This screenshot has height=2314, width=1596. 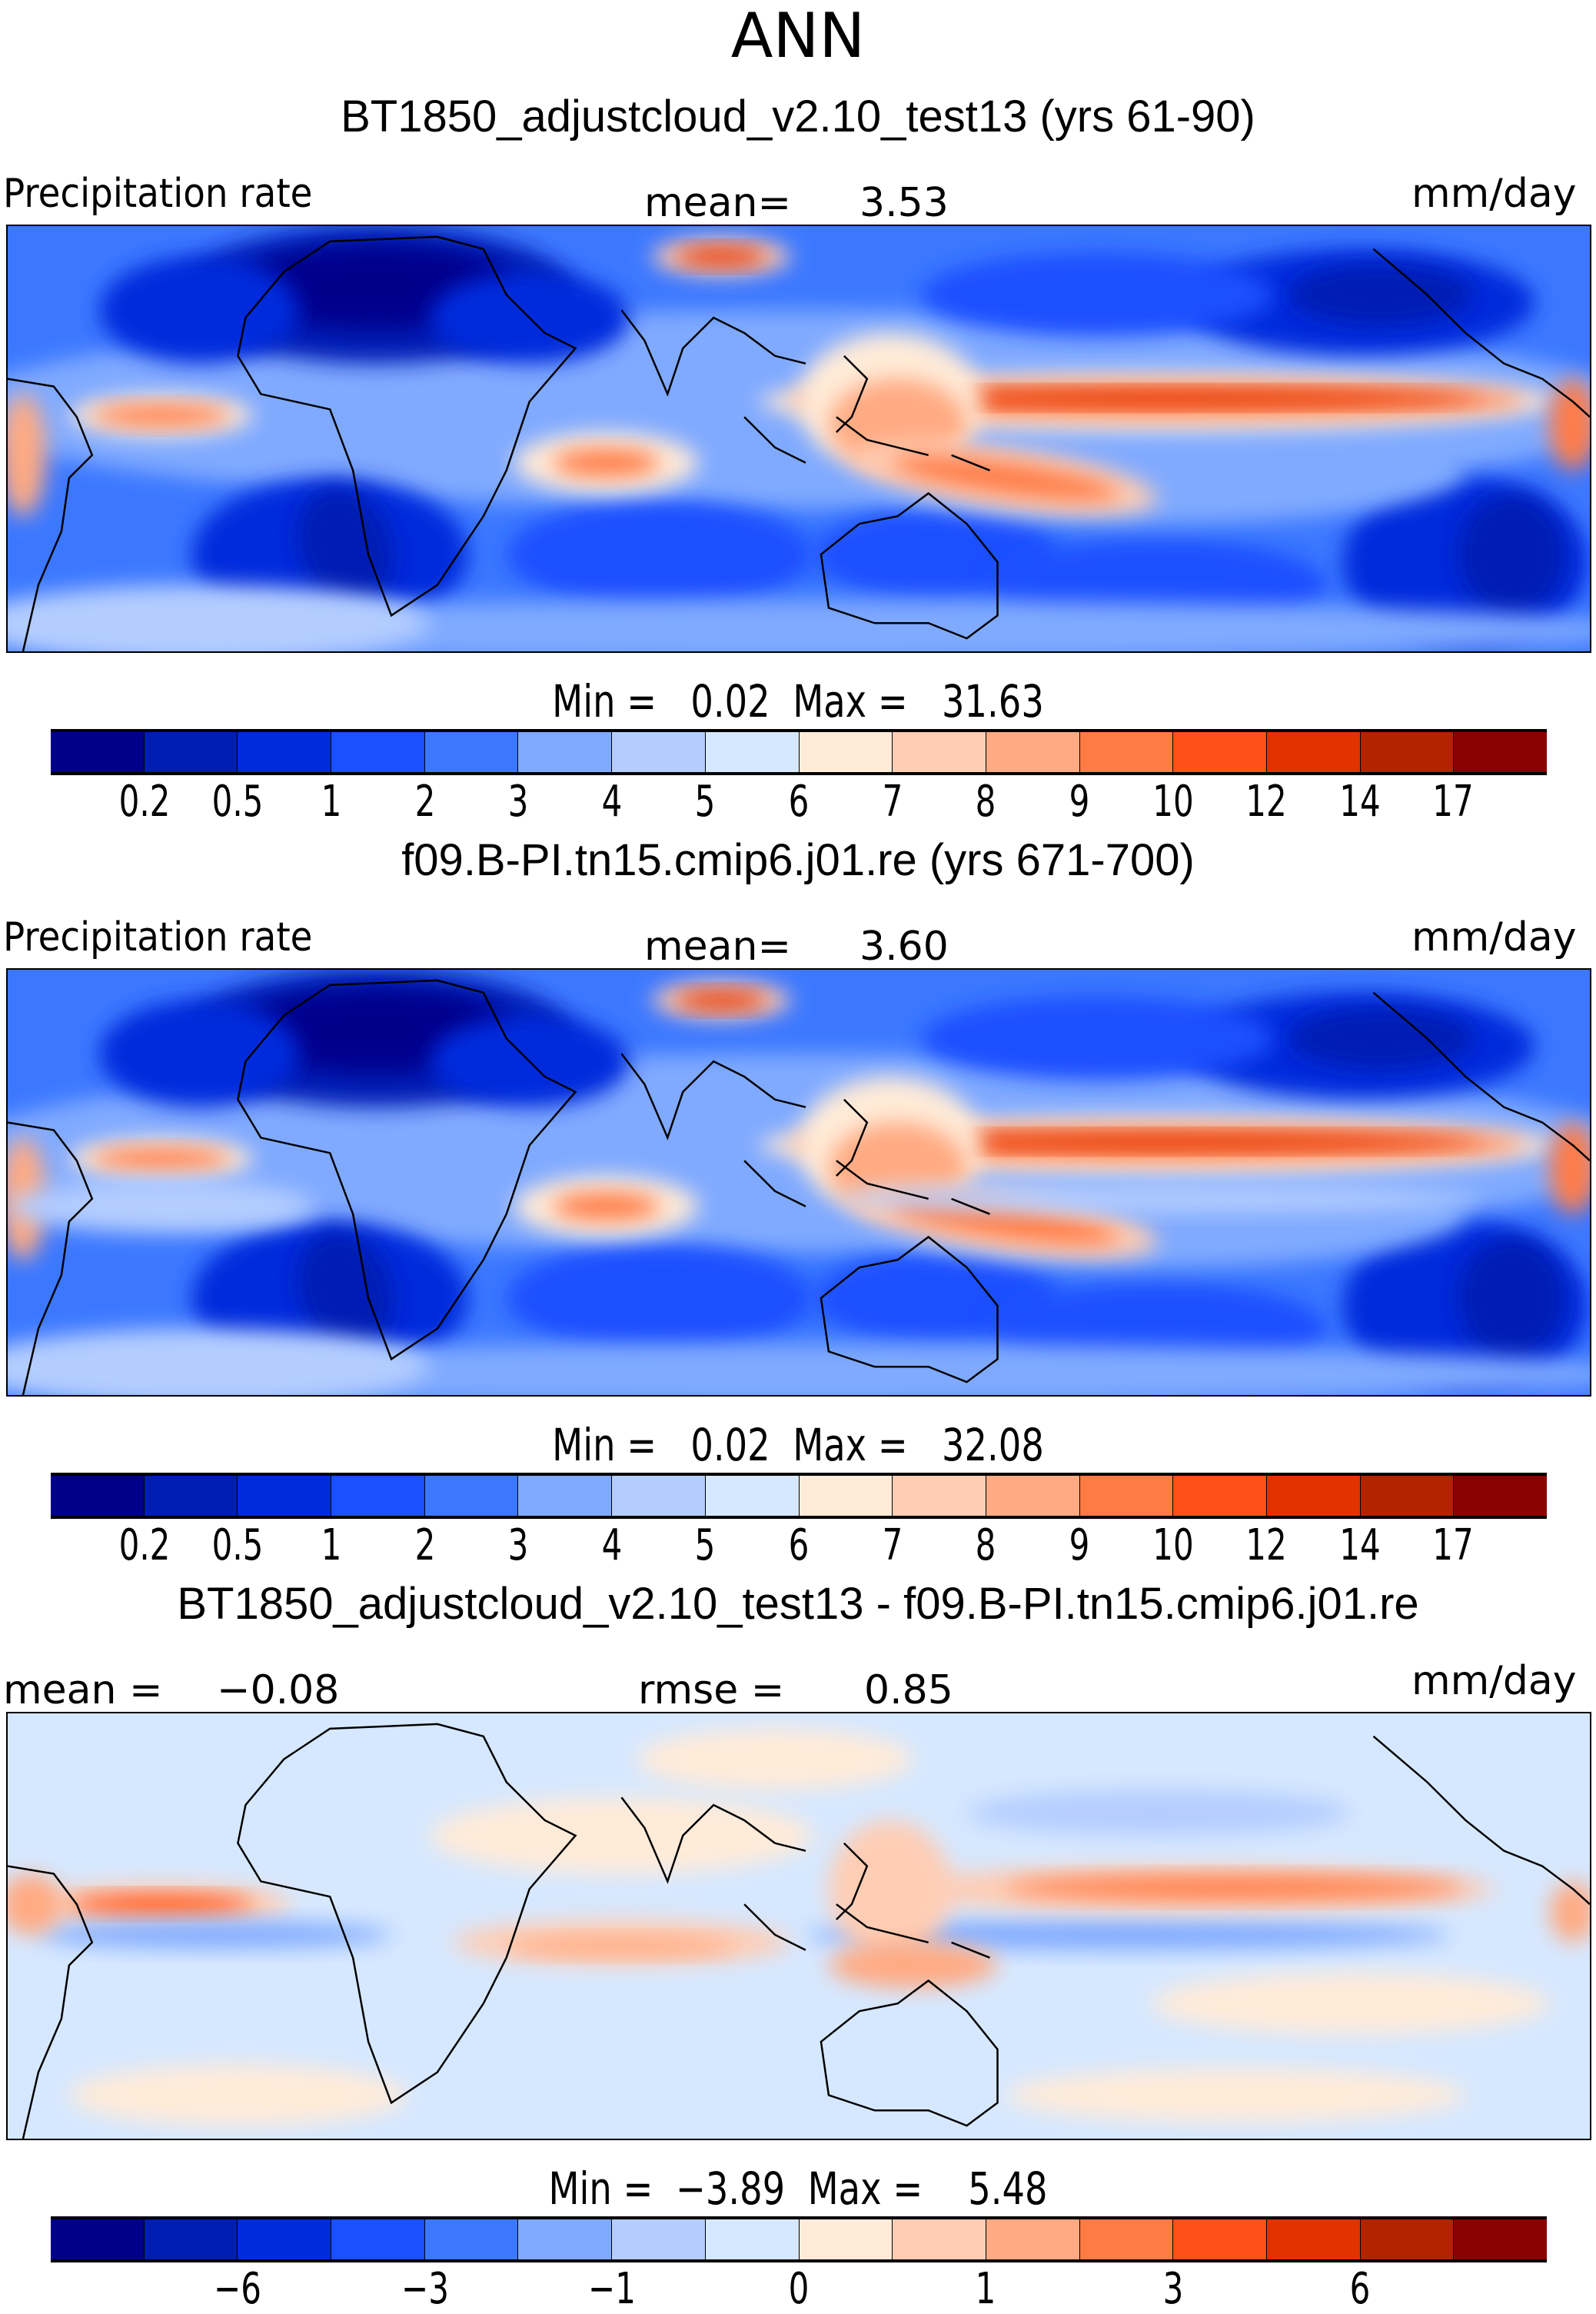 I want to click on panel1-min-value: 0.02, so click(x=730, y=701).